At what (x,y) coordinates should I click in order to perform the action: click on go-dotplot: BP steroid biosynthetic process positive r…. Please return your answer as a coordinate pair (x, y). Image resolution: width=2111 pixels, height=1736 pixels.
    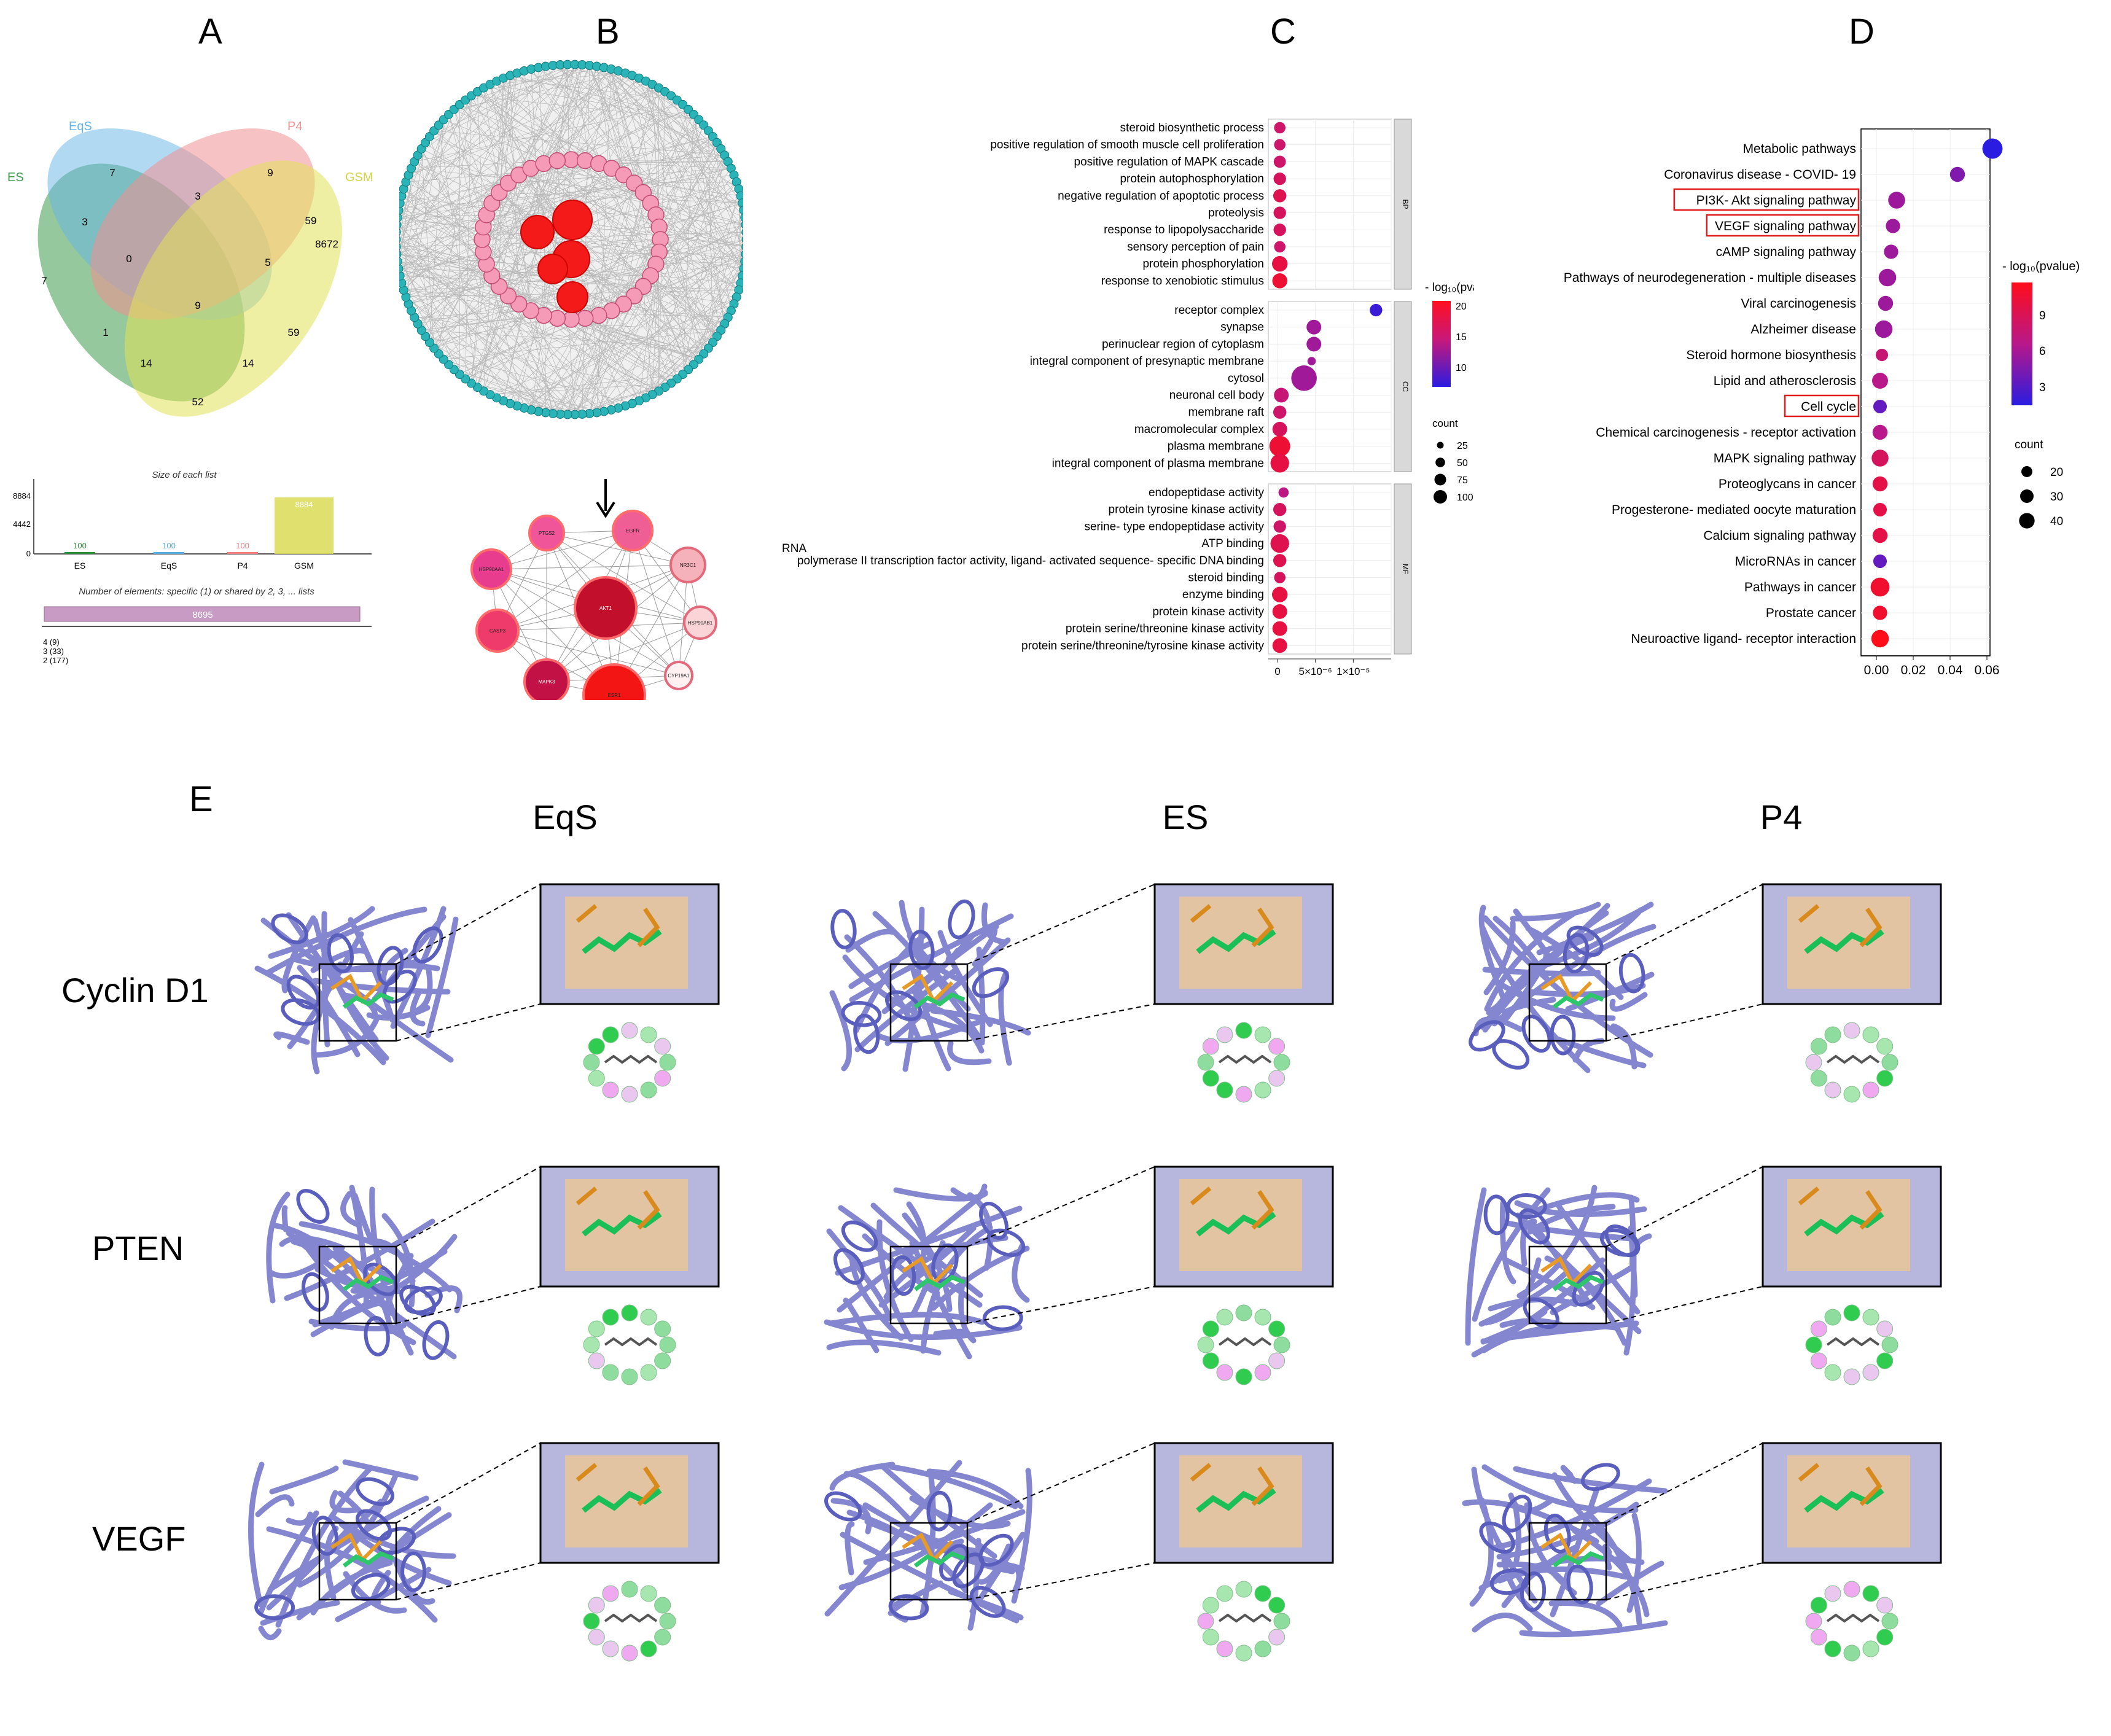
    Looking at the image, I should click on (1128, 398).